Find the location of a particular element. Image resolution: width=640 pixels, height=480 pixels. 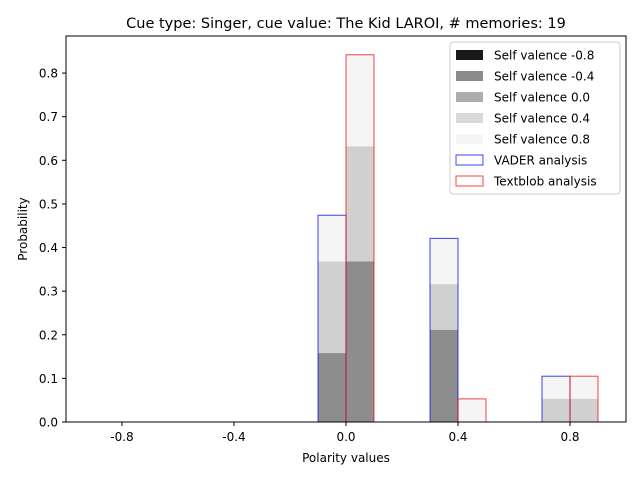

legend-label: Self valence -0.4 is located at coordinates (544, 77).